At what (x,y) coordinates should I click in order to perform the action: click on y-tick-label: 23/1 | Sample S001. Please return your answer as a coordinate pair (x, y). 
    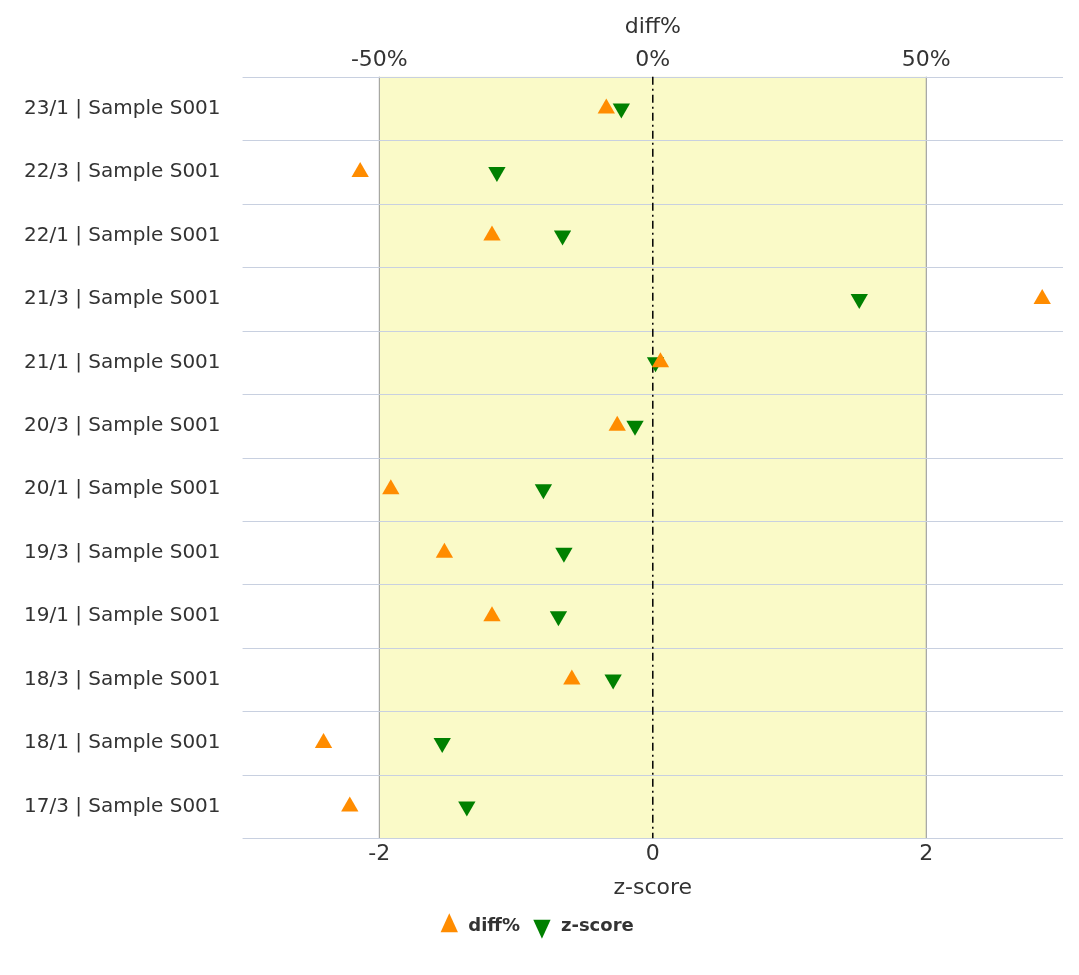
    Looking at the image, I should click on (122, 106).